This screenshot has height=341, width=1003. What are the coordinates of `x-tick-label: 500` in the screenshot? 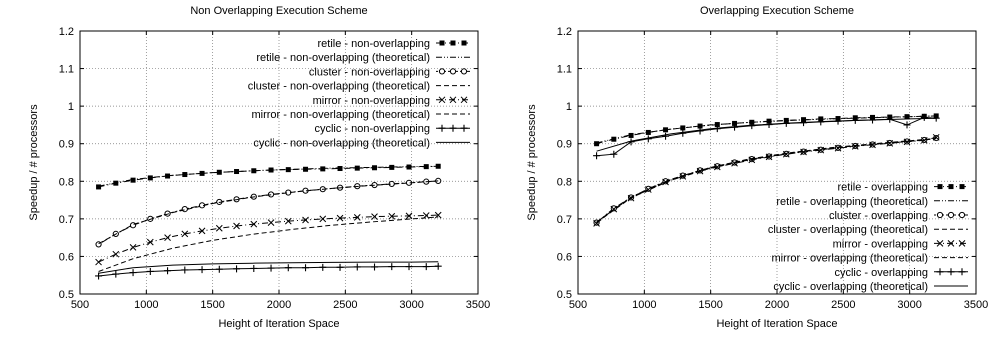 It's located at (578, 305).